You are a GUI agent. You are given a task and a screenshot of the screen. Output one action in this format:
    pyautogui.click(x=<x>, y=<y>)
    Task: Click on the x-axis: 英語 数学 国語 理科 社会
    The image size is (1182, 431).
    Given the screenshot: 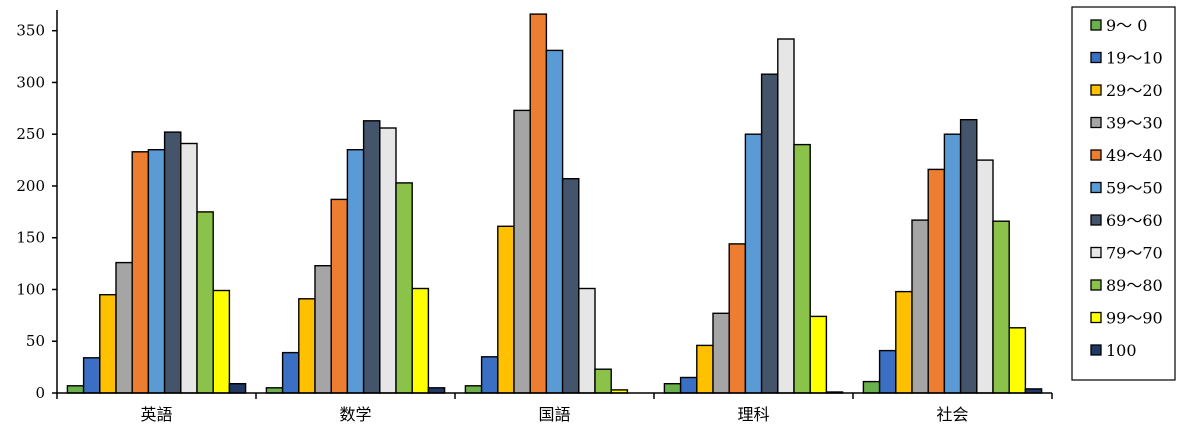 What is the action you would take?
    pyautogui.click(x=554, y=408)
    